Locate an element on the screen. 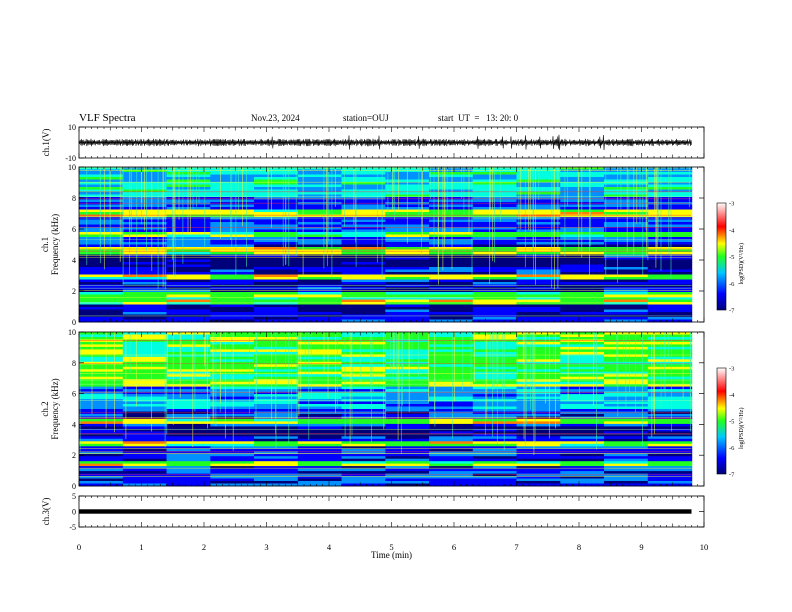 The width and height of the screenshot is (792, 612). y-tick-label: 10 is located at coordinates (72, 332).